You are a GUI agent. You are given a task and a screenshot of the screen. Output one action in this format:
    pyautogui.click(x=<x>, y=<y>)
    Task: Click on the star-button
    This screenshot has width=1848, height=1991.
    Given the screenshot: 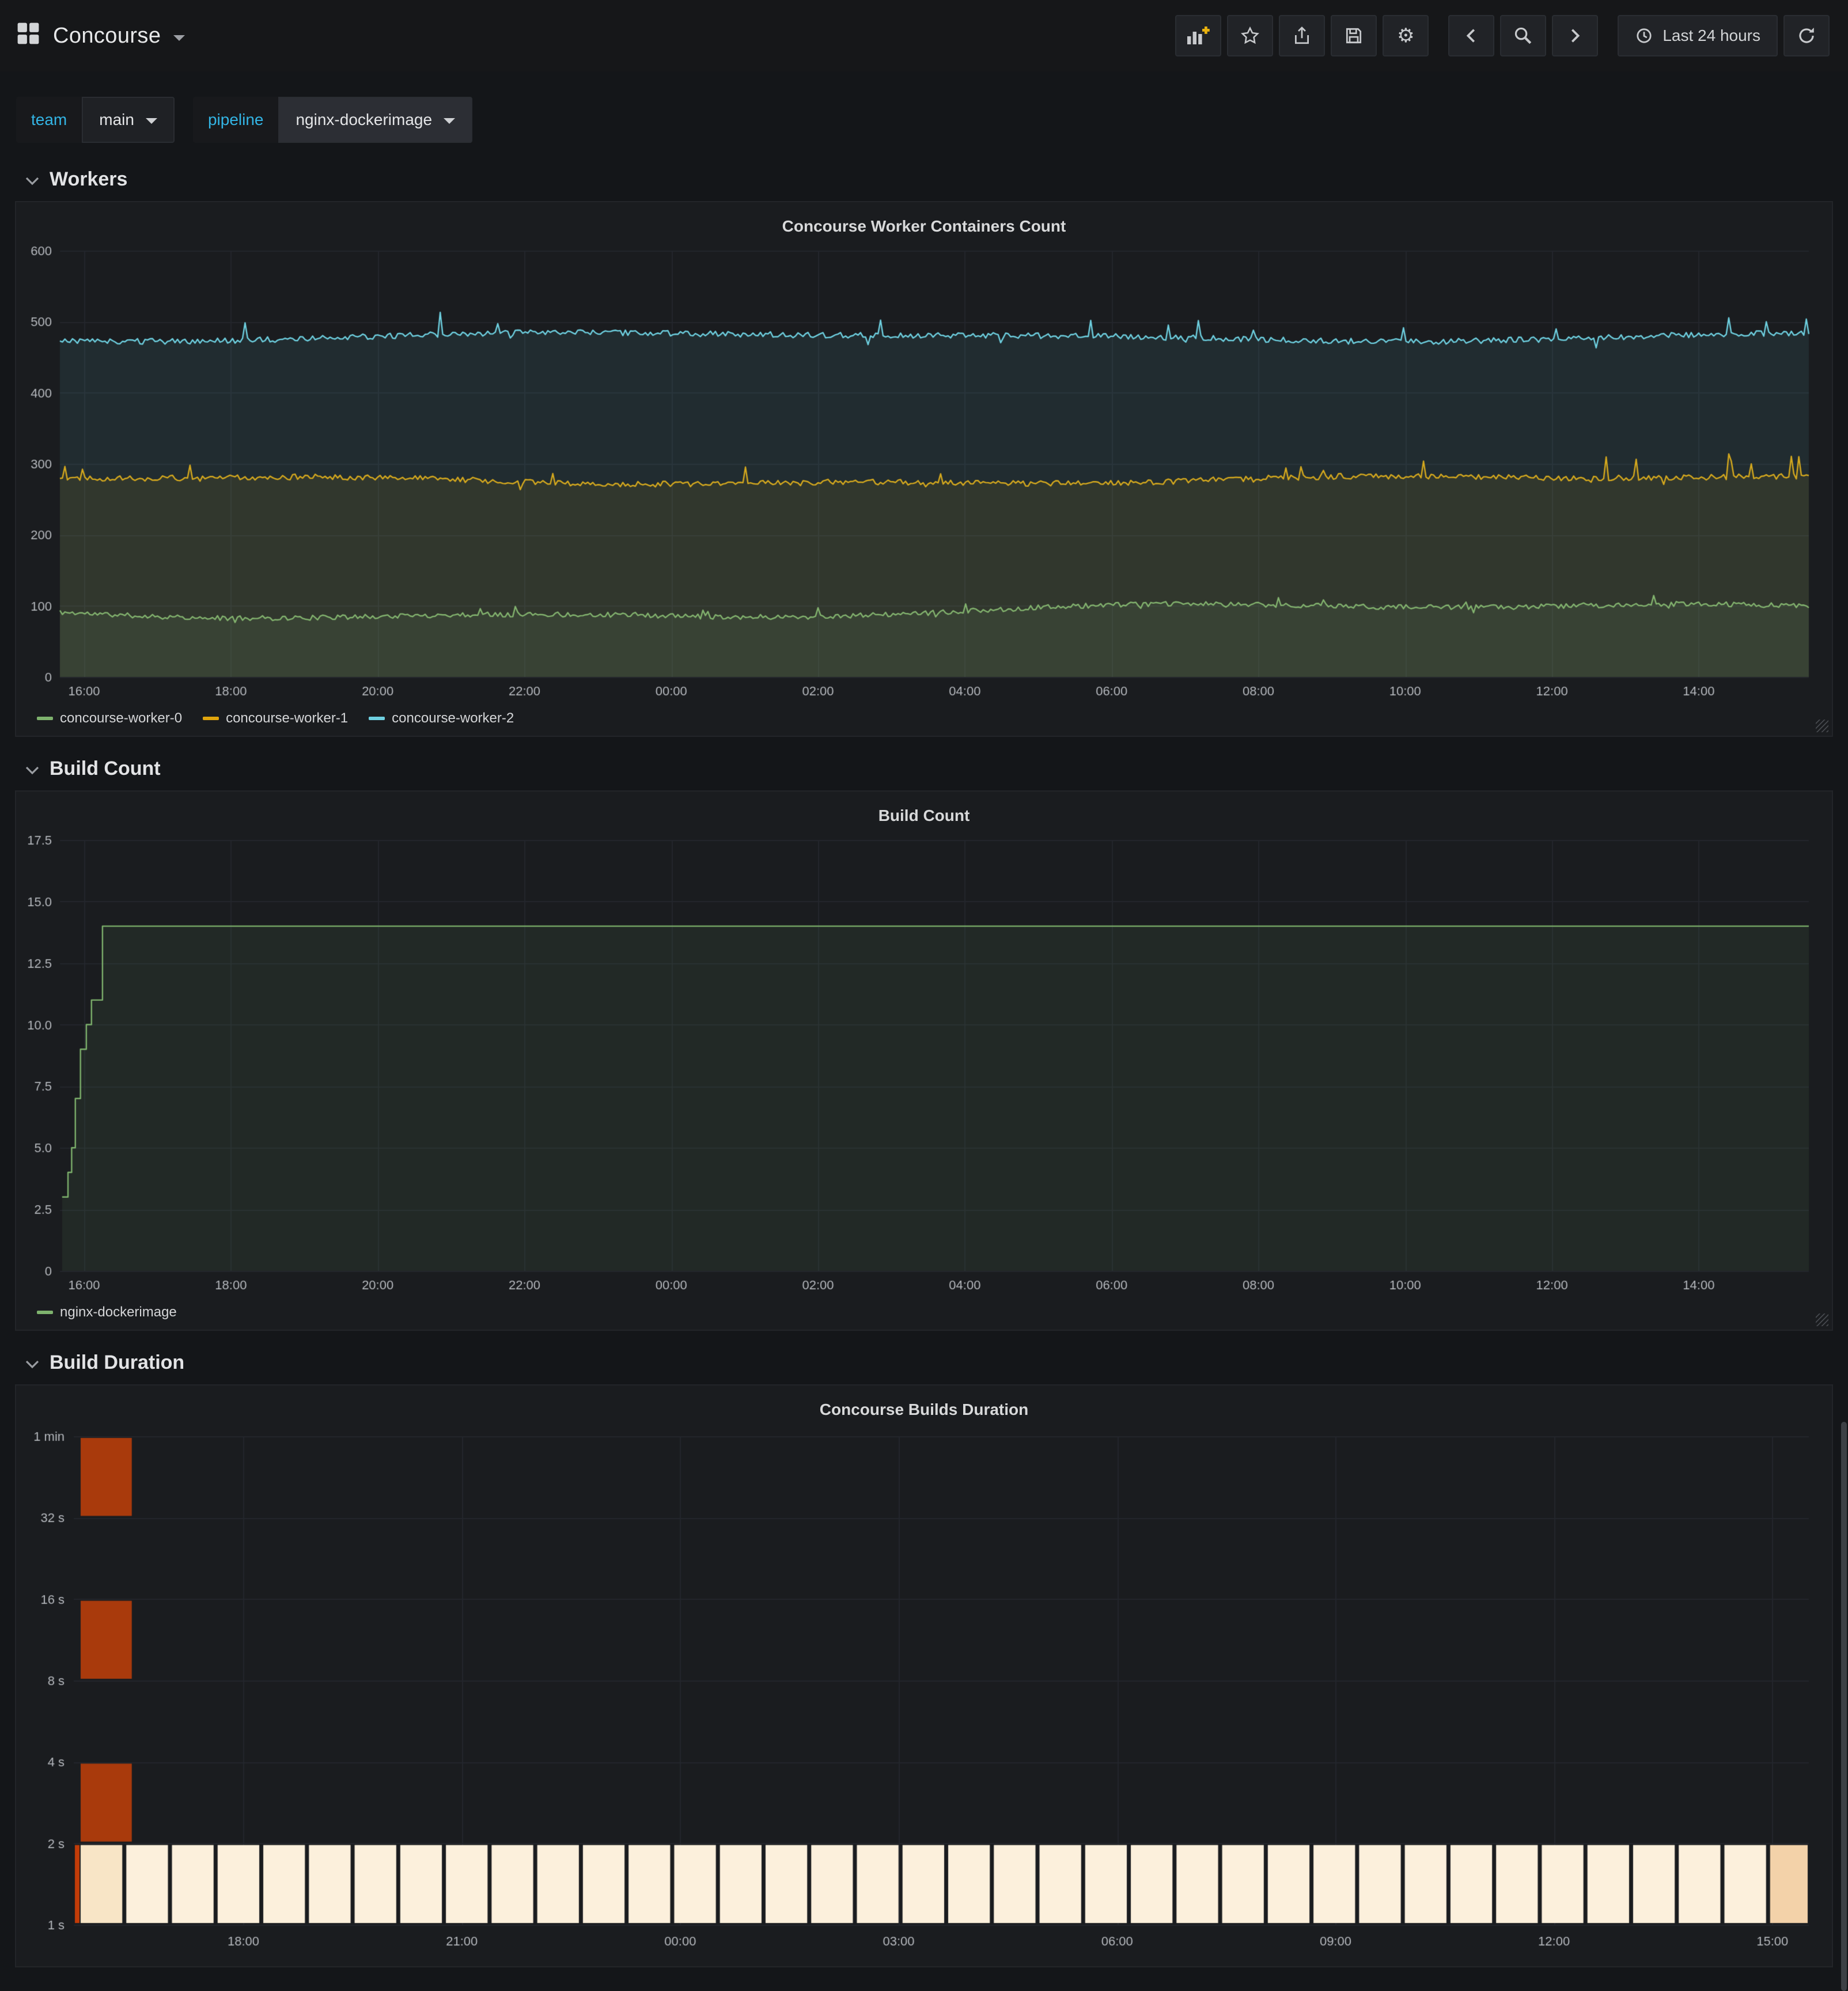 What is the action you would take?
    pyautogui.click(x=1250, y=36)
    